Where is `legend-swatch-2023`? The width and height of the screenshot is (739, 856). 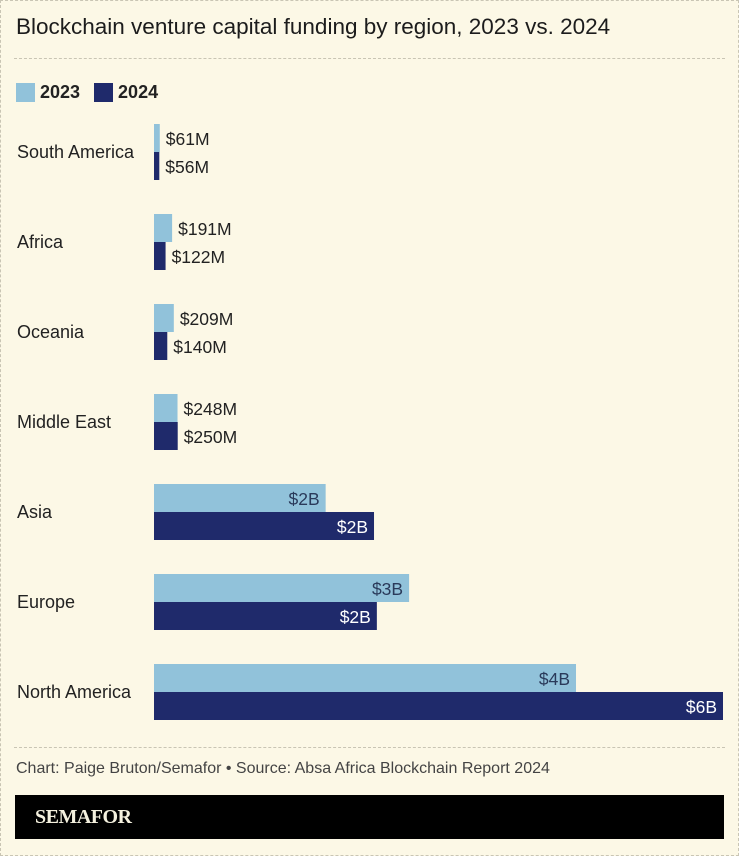 legend-swatch-2023 is located at coordinates (25, 92).